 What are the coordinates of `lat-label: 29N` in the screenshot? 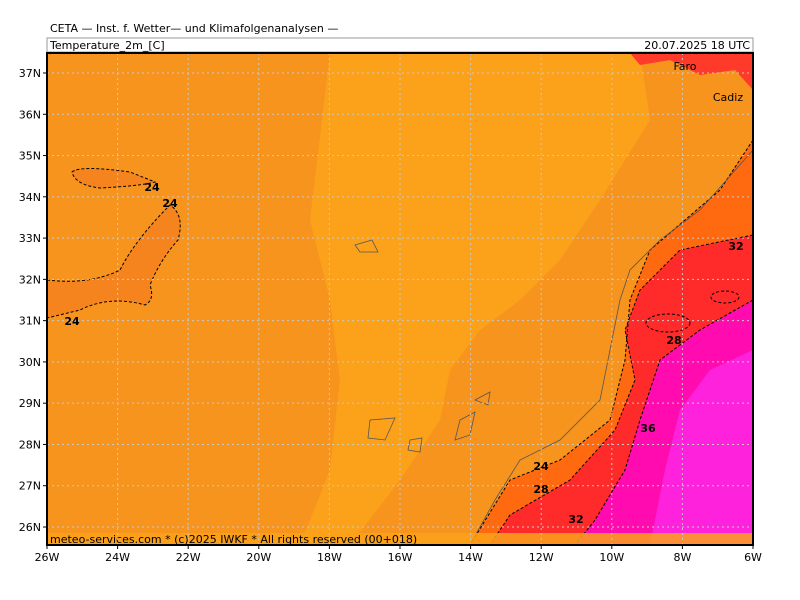 It's located at (30, 403).